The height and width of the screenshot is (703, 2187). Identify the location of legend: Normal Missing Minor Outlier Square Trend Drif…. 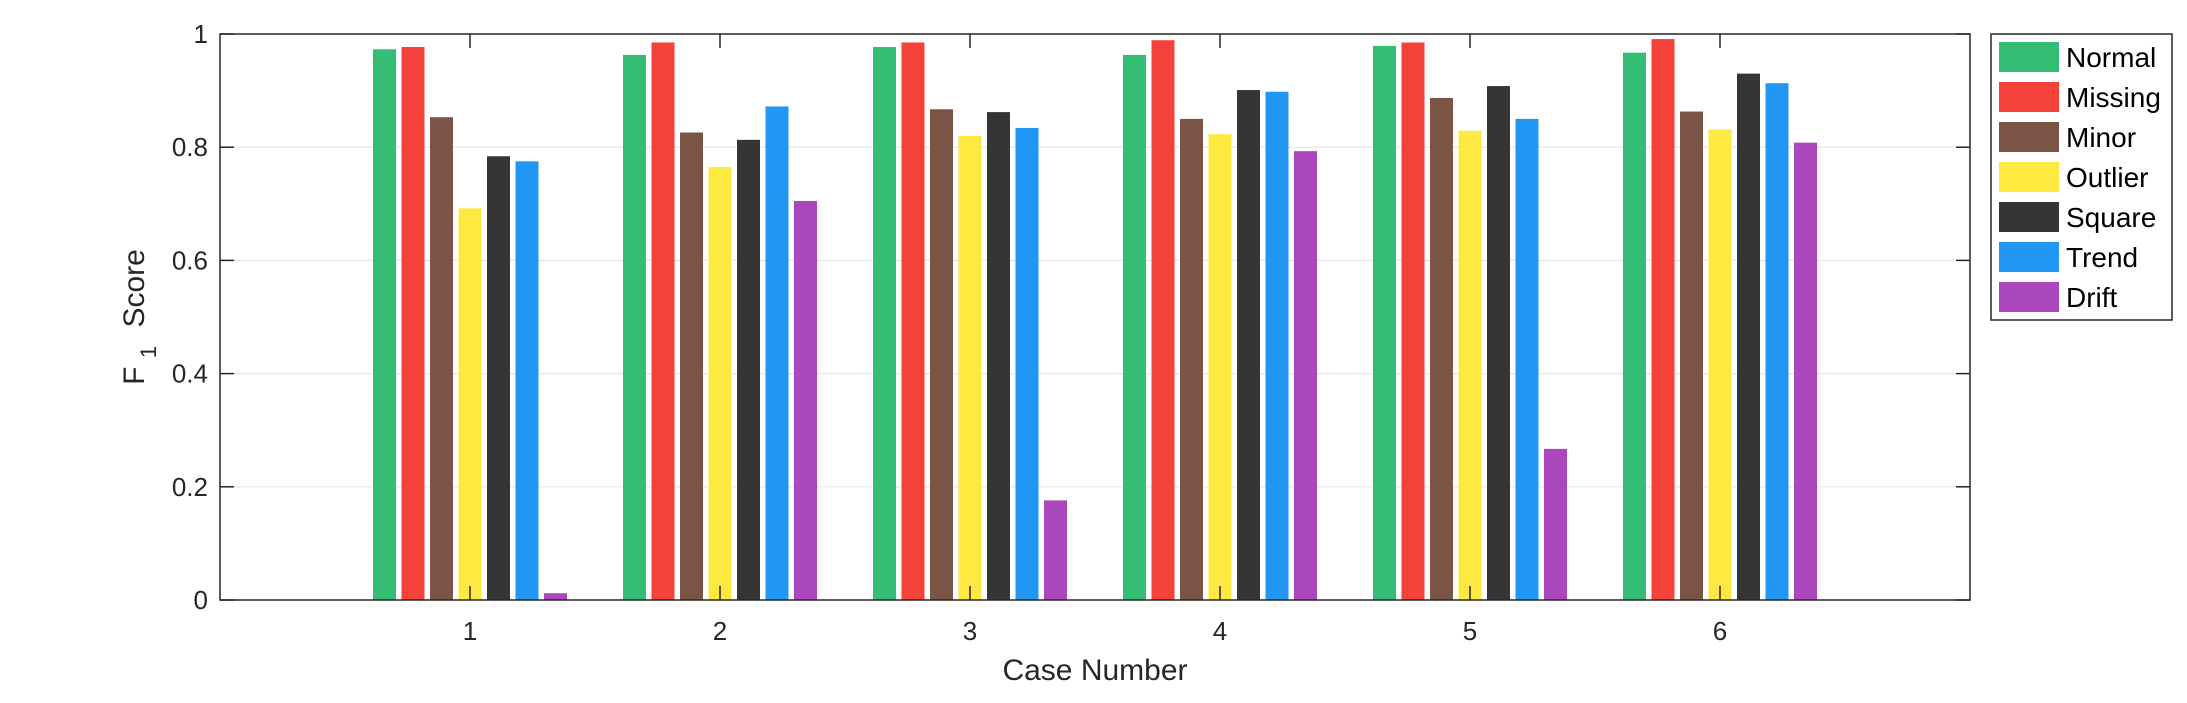
(2081, 177).